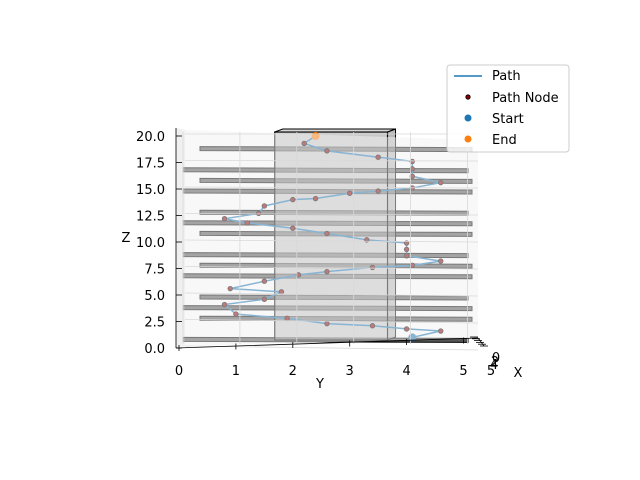 Image resolution: width=640 pixels, height=480 pixels. What do you see at coordinates (236, 371) in the screenshot?
I see `y-tick-label: 1` at bounding box center [236, 371].